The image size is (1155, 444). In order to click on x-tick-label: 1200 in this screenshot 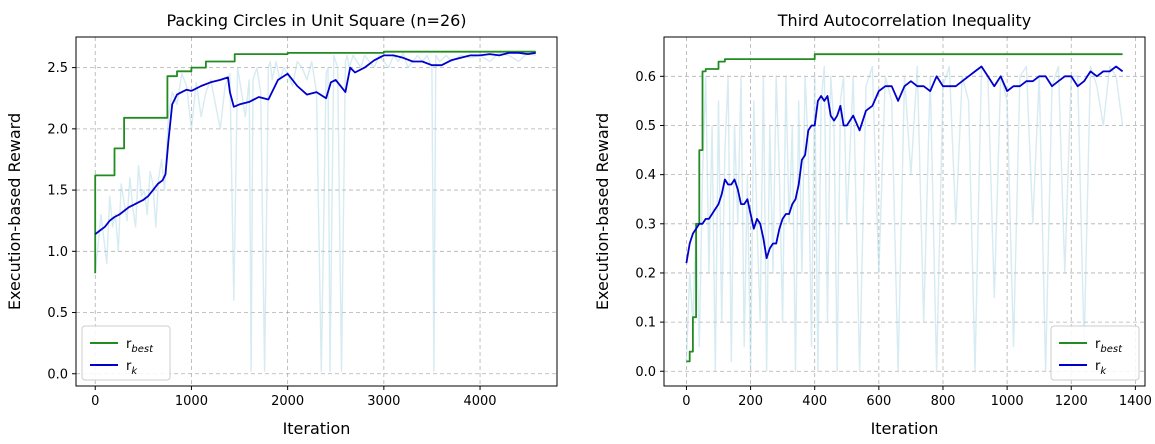, I will do `click(1071, 401)`.